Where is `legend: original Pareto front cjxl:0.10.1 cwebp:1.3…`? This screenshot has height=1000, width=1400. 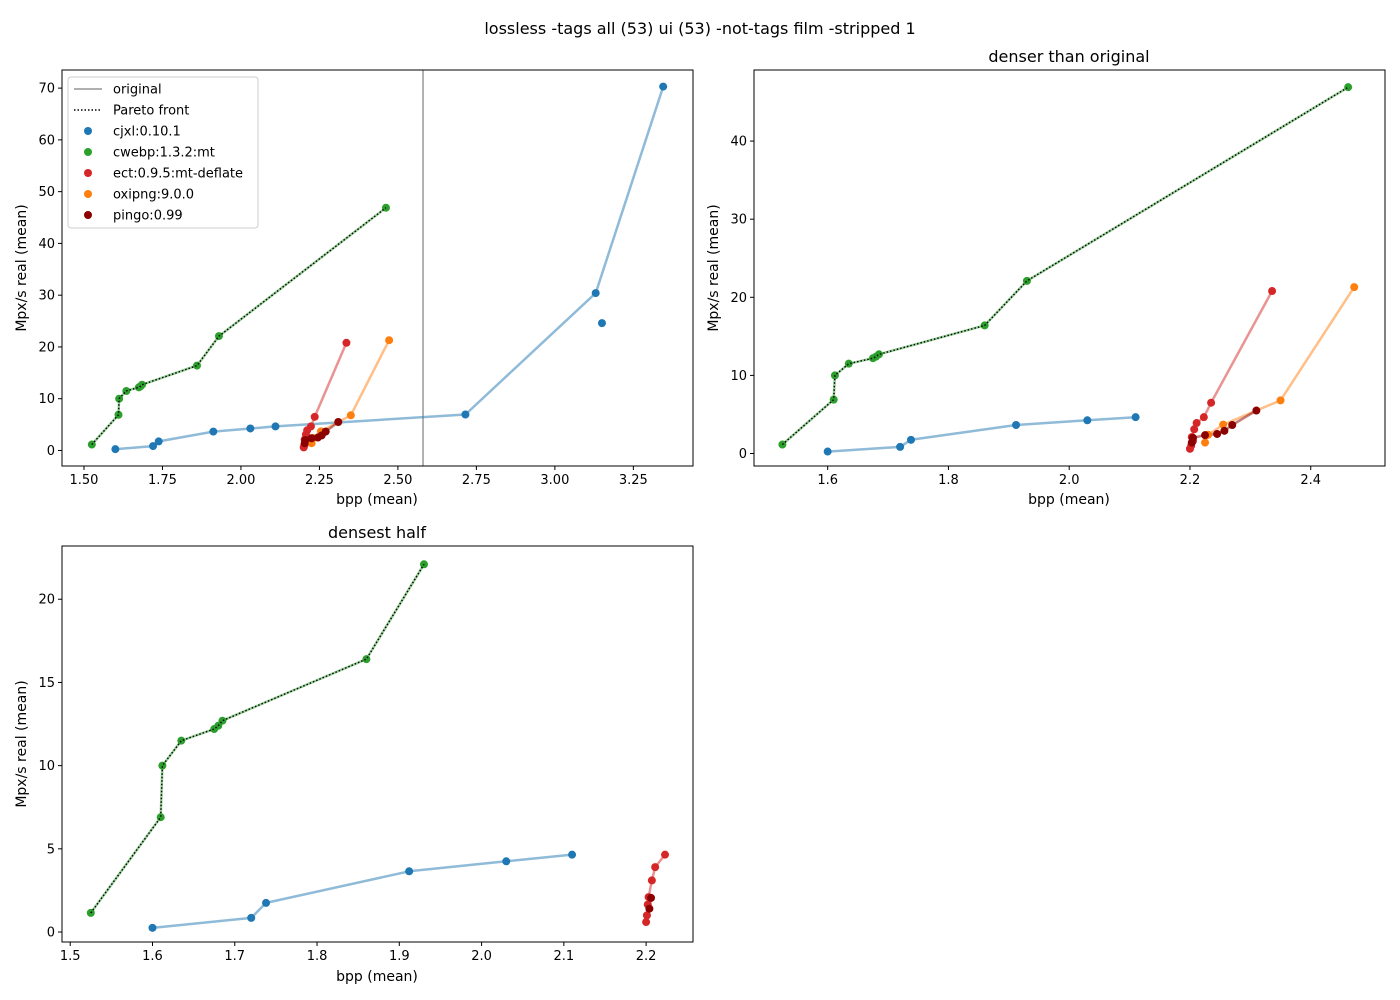
legend: original Pareto front cjxl:0.10.1 cwebp:1.3… is located at coordinates (163, 152).